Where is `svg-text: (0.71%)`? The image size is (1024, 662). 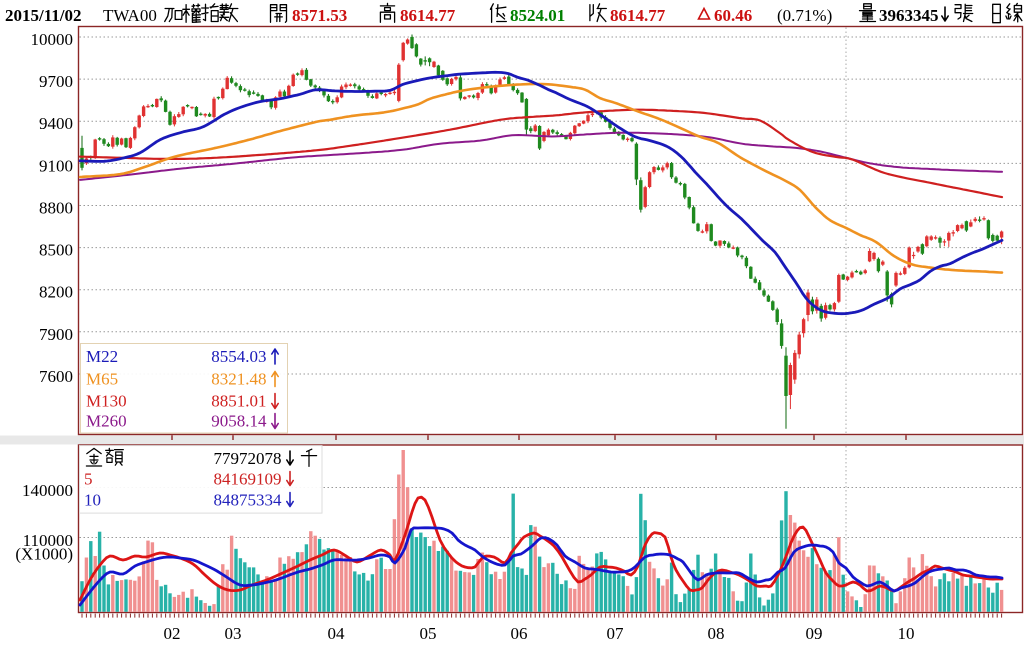 svg-text: (0.71%) is located at coordinates (804, 15).